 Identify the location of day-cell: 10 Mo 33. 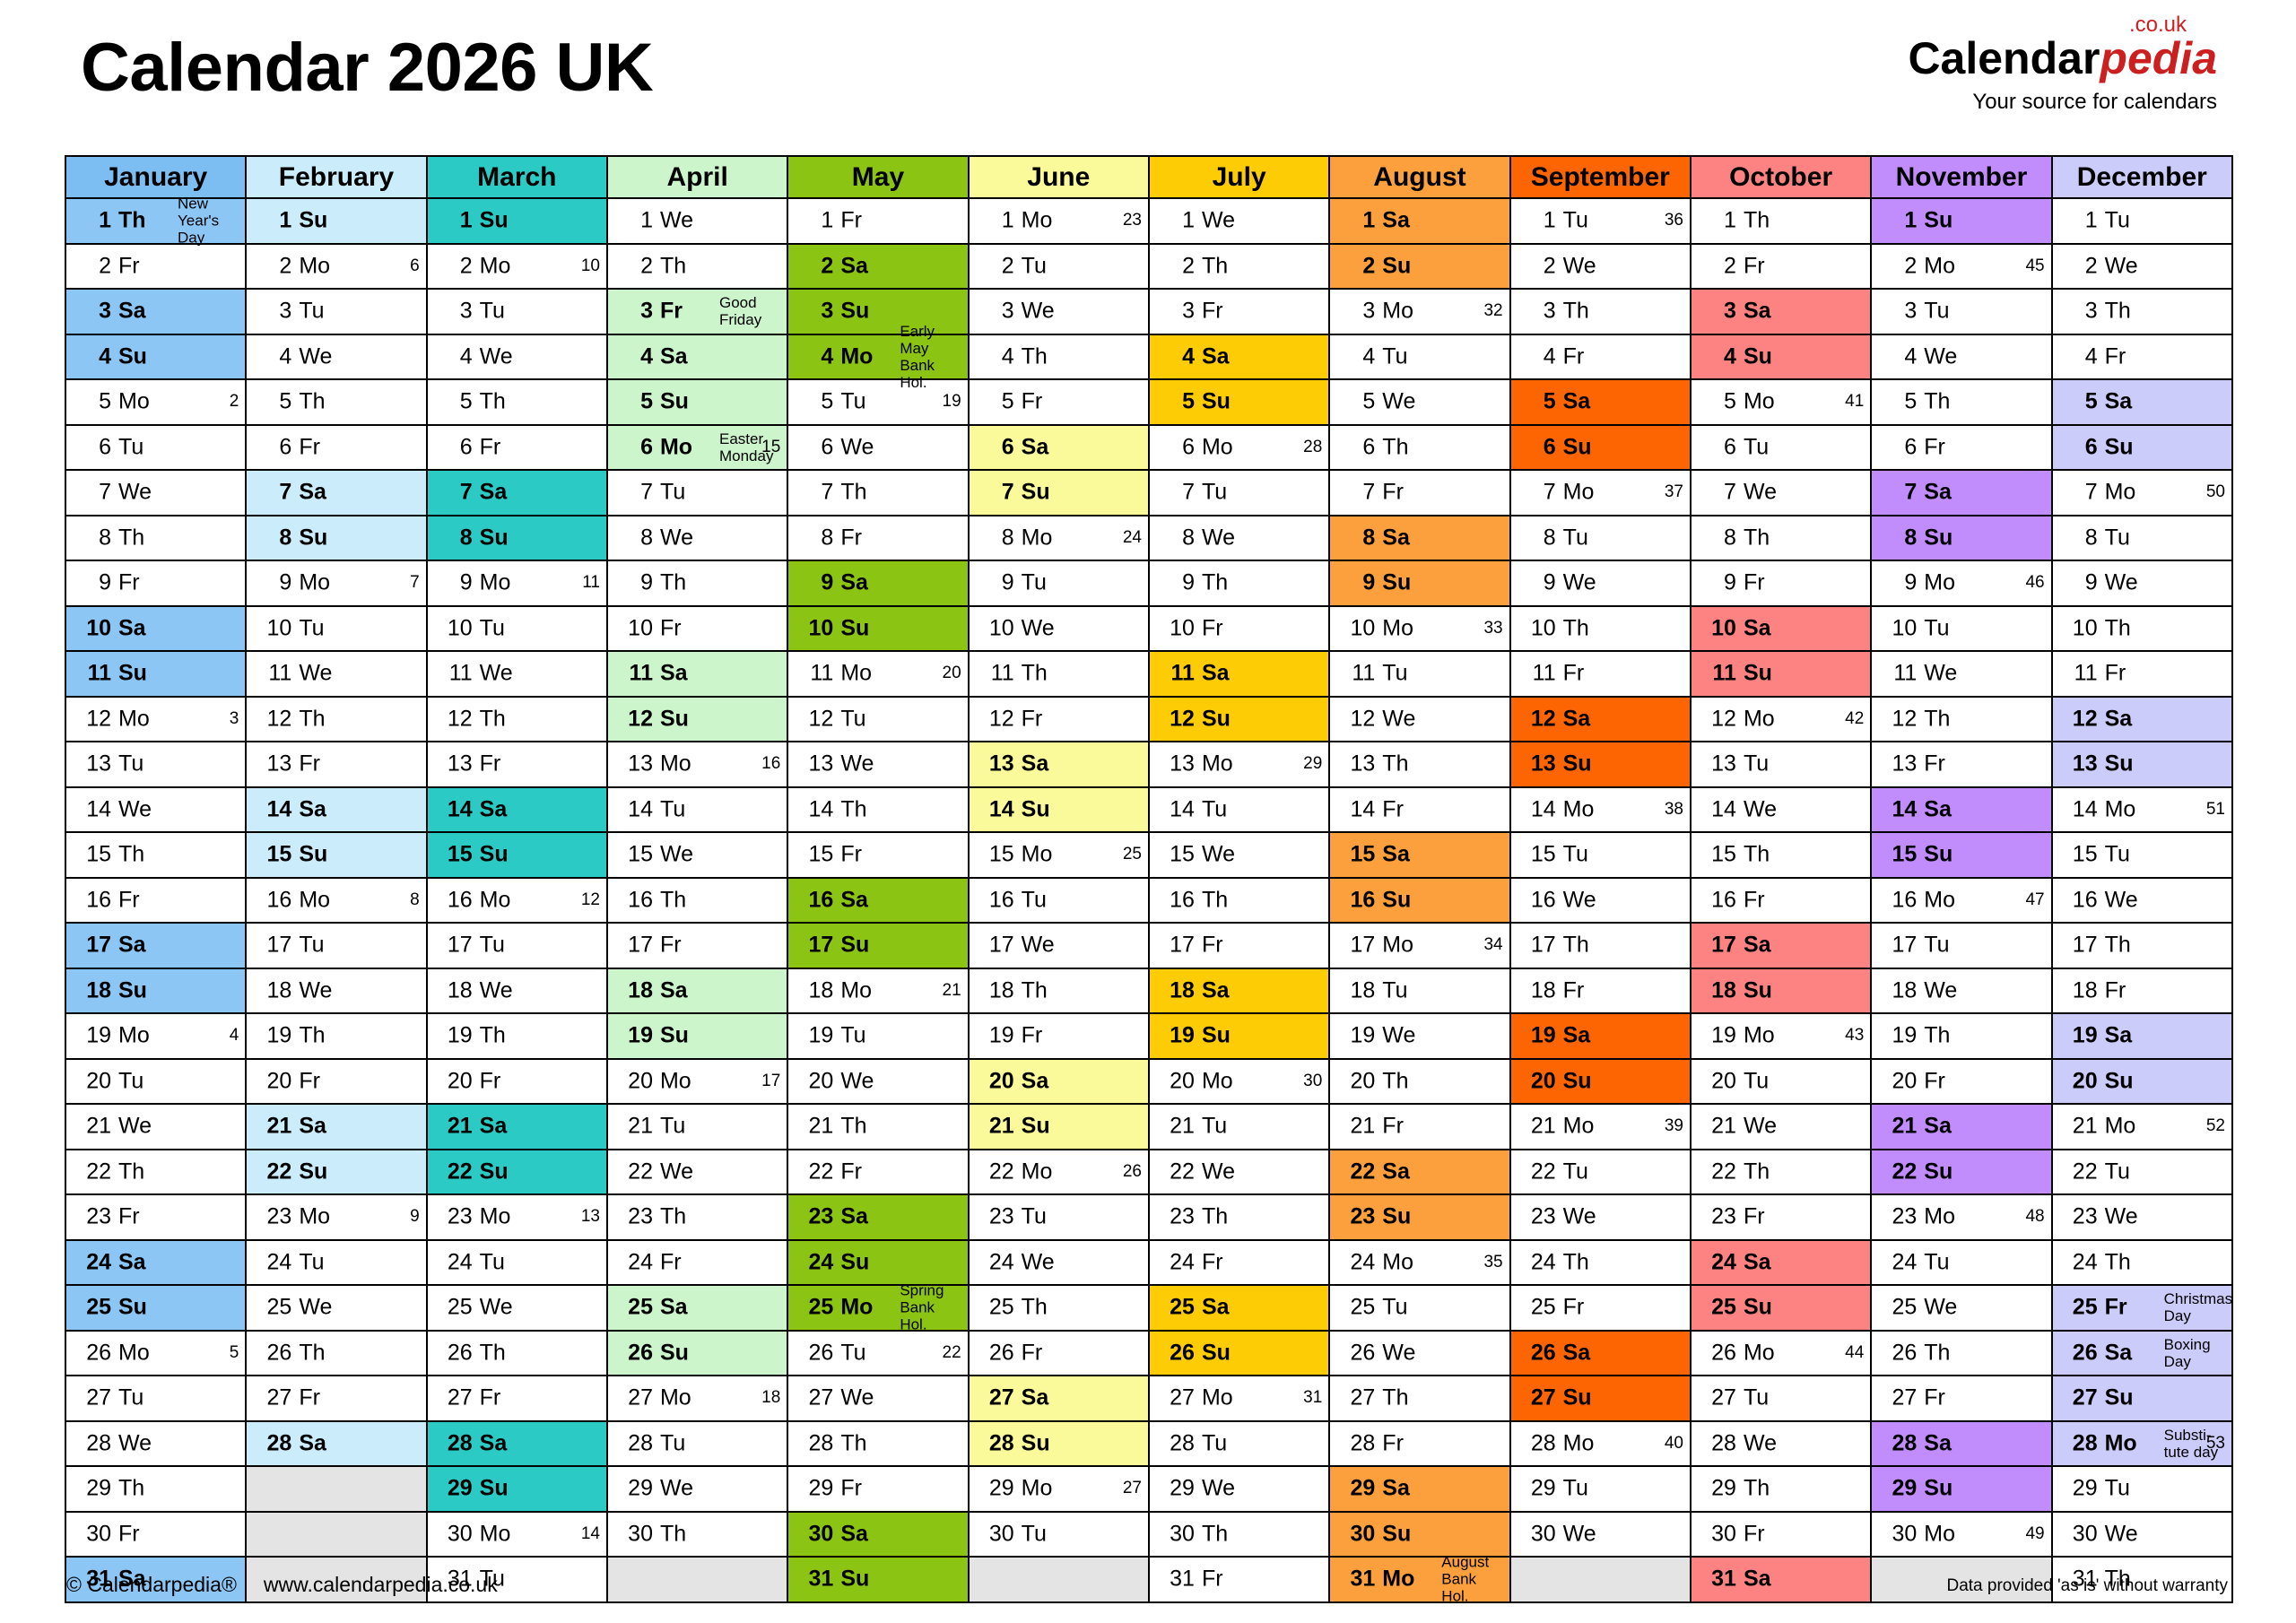
(1419, 628).